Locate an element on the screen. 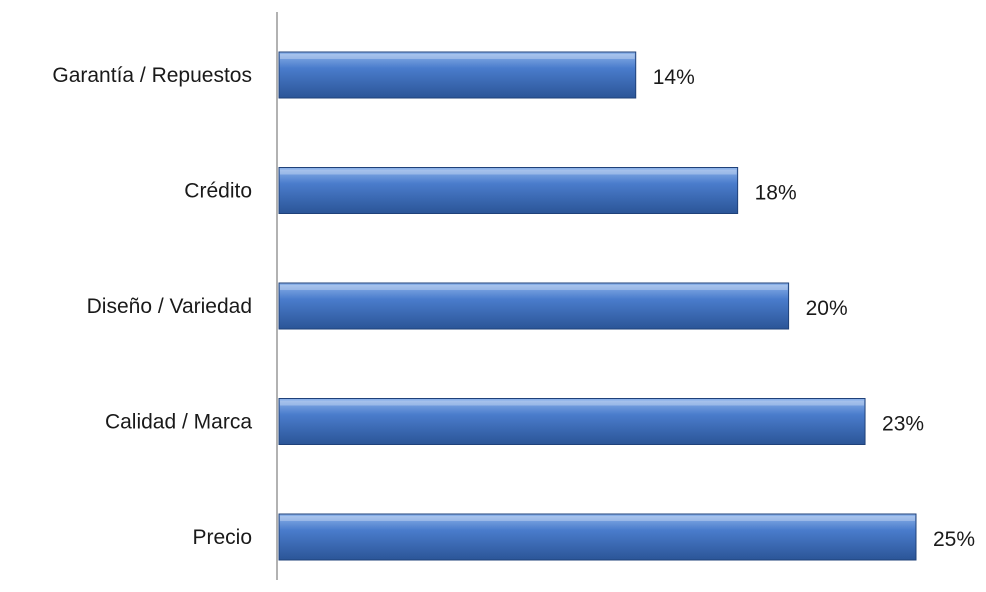 This screenshot has height=592, width=986. value-label-diseno-variedad: 20% is located at coordinates (827, 308).